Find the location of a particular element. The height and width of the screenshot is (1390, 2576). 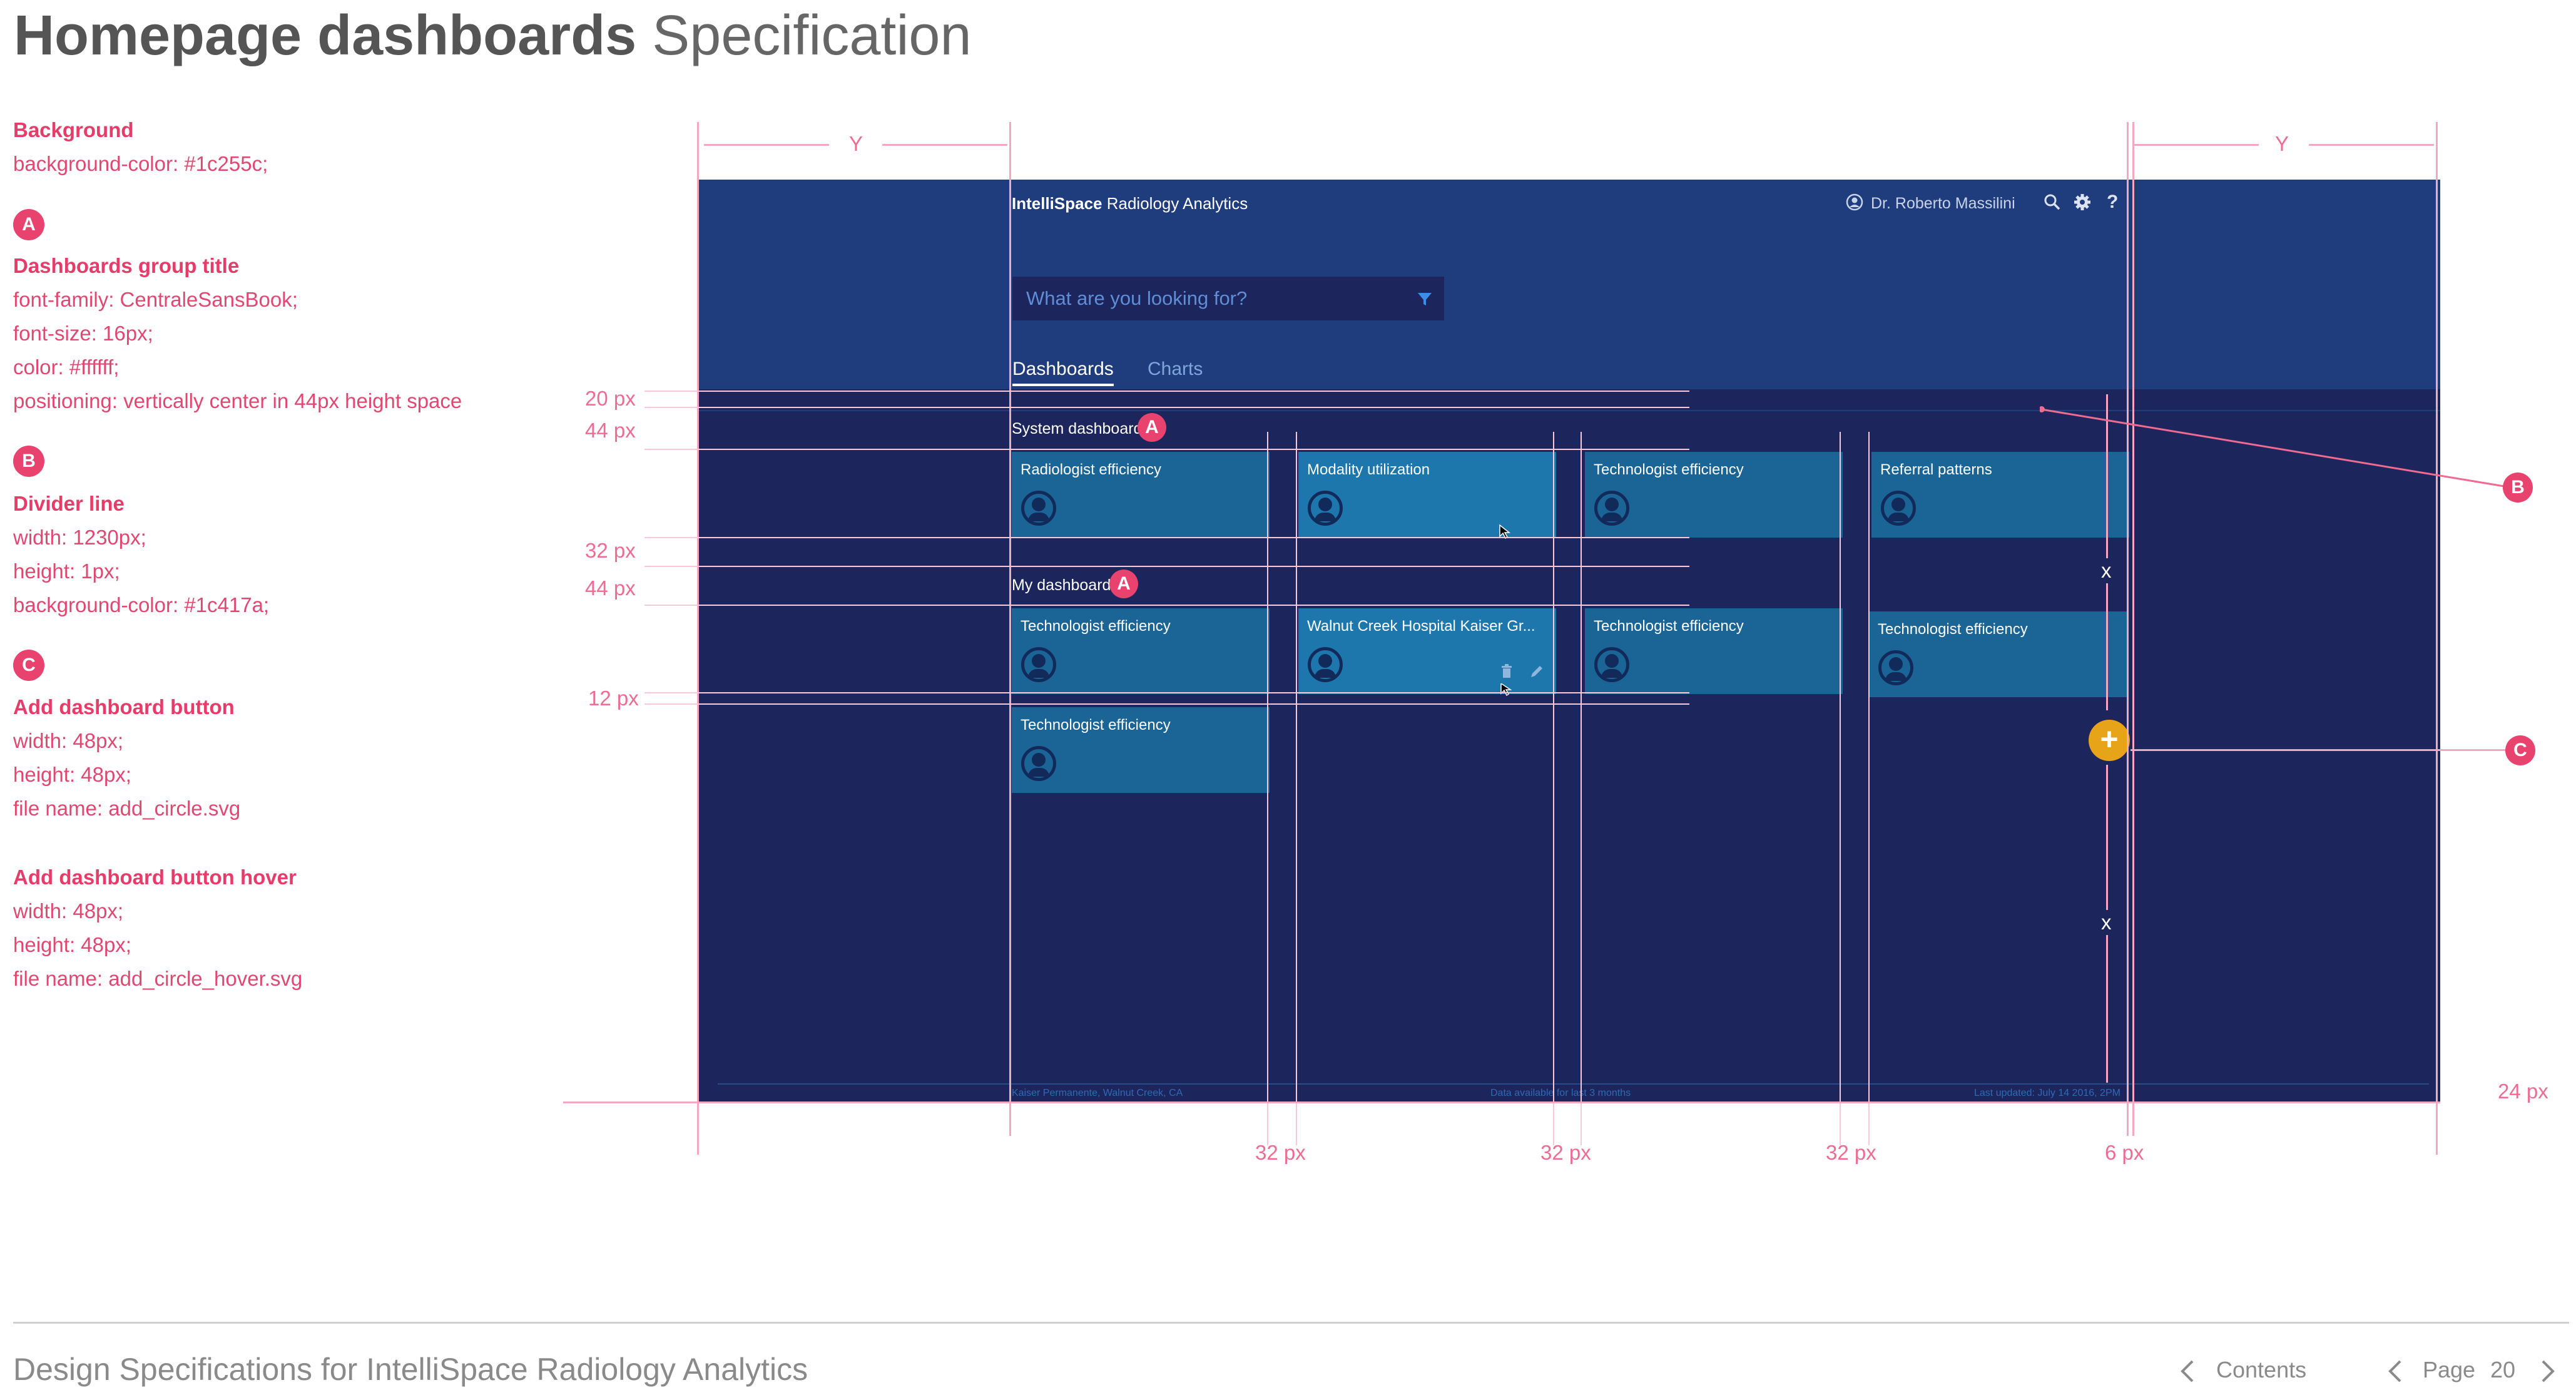

group-title-system: System dashboard is located at coordinates (1077, 429).